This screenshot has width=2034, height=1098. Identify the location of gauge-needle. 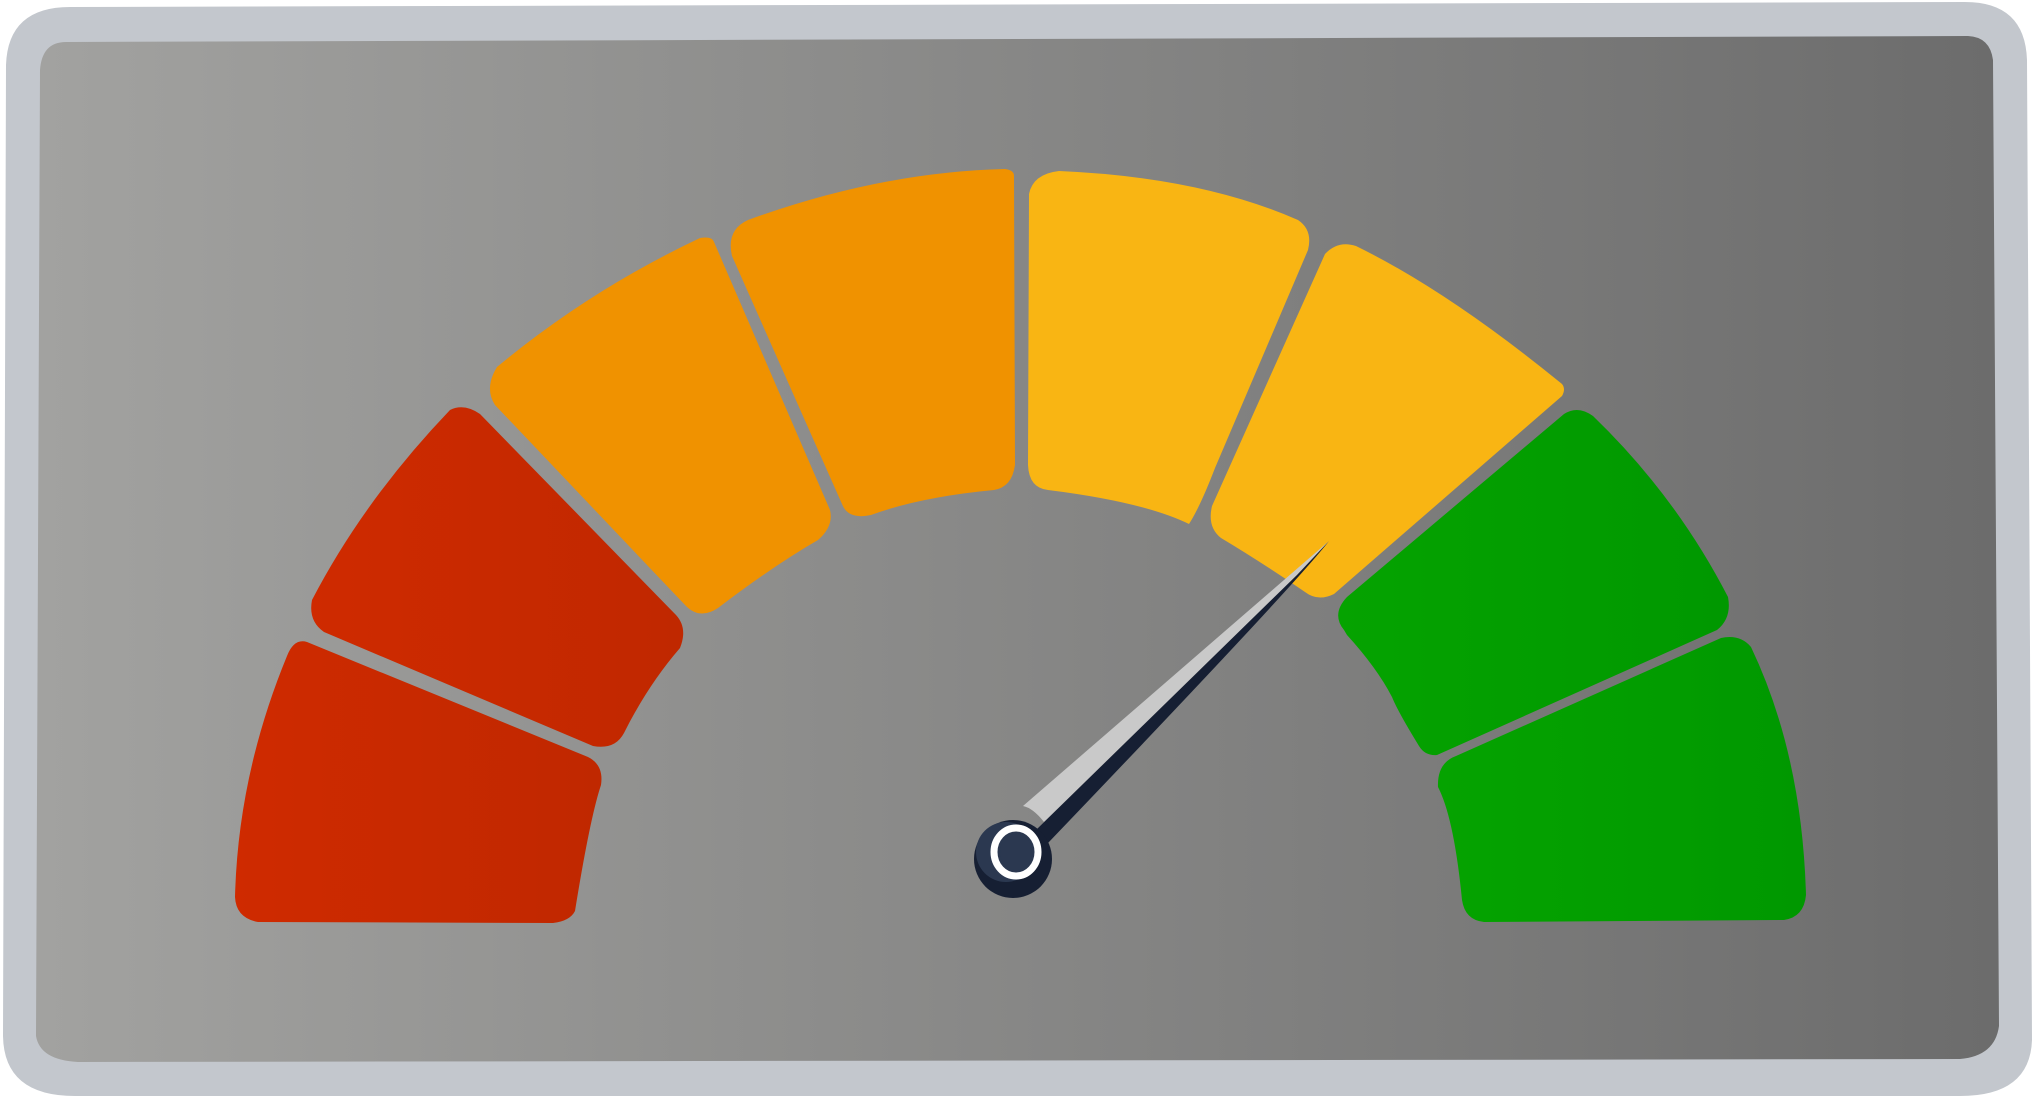
(1176, 692).